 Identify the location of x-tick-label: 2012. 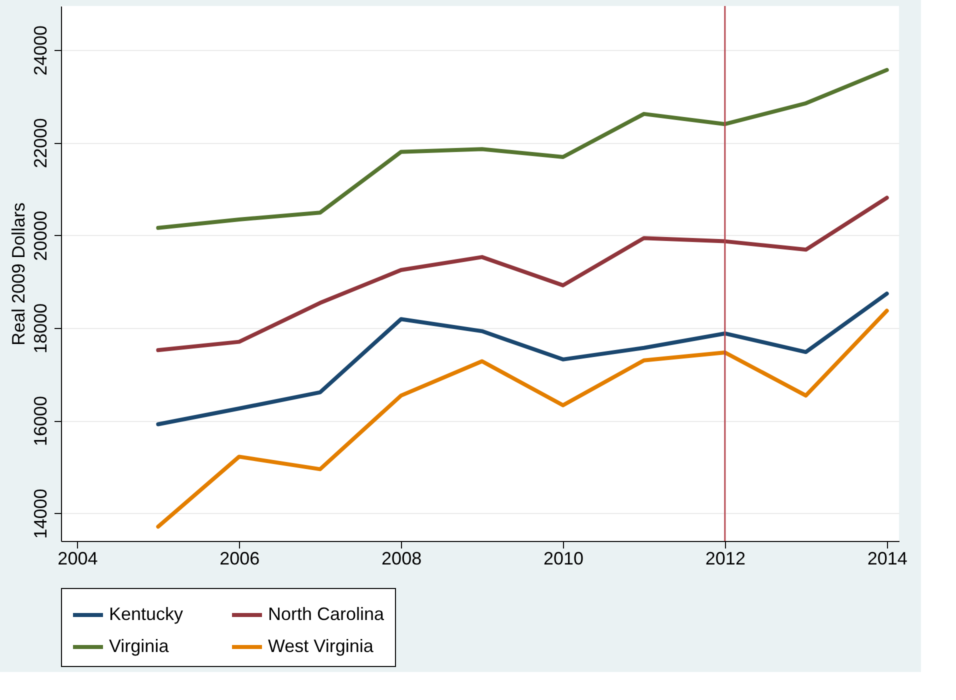
(725, 558).